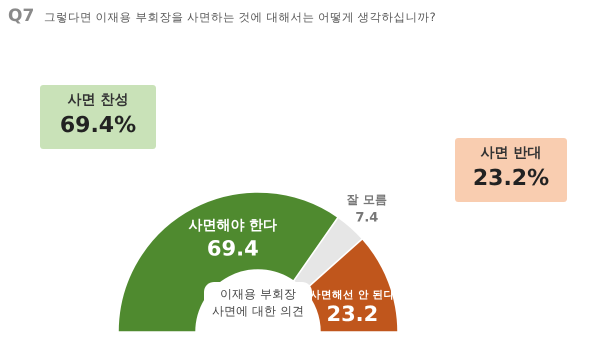  What do you see at coordinates (21, 16) in the screenshot?
I see `chart-title: Q7` at bounding box center [21, 16].